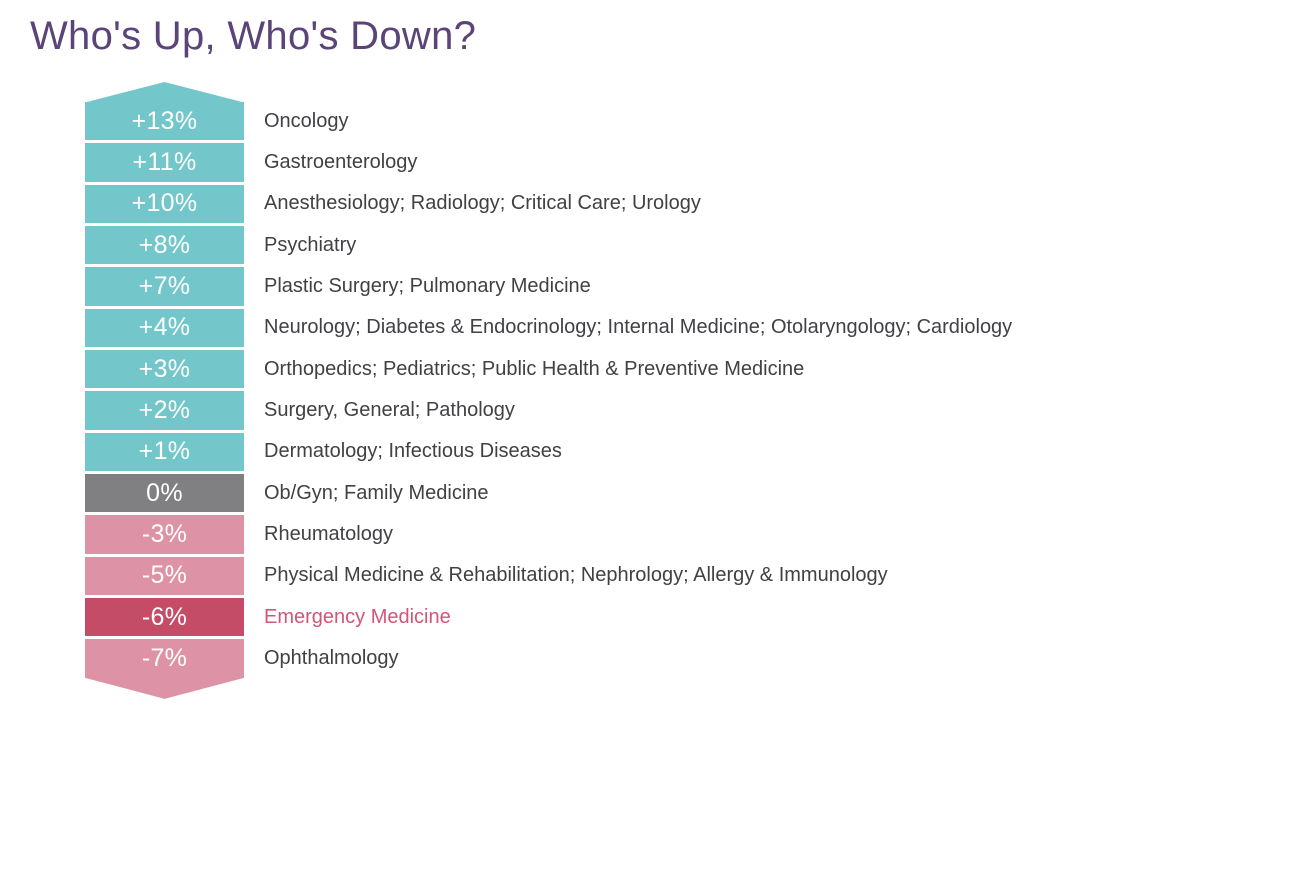 The image size is (1290, 878). I want to click on change-bar: -3%, so click(164, 534).